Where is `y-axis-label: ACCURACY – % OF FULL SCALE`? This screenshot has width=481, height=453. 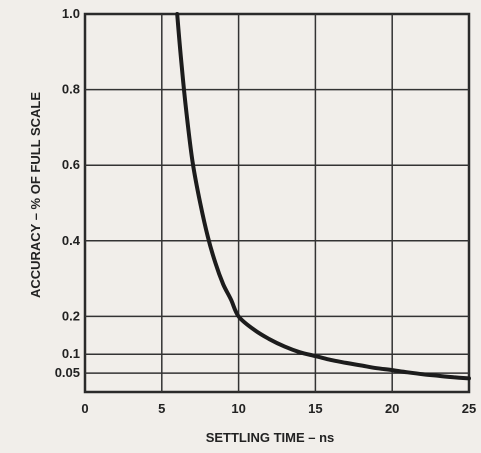
y-axis-label: ACCURACY – % OF FULL SCALE is located at coordinates (35, 195).